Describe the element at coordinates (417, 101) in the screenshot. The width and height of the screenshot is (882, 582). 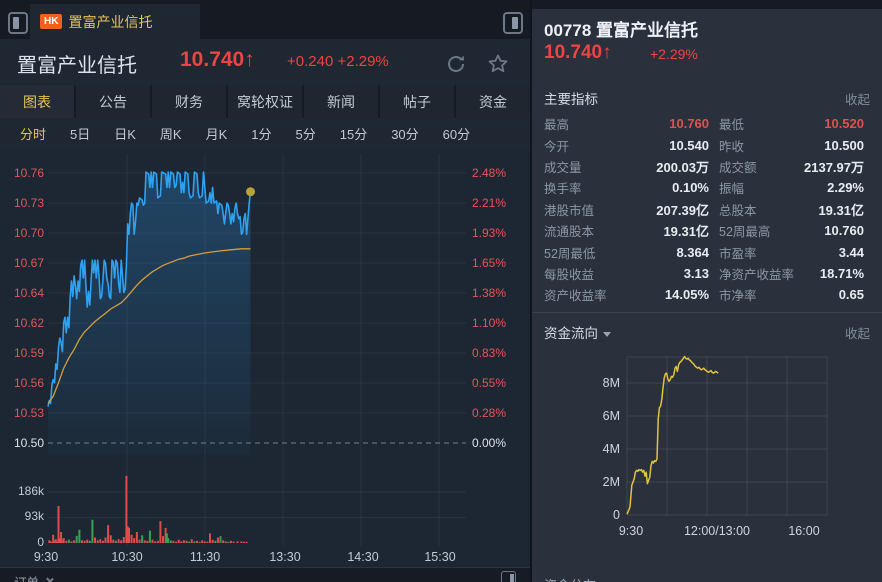
I see `tab-posts: 帖子` at that location.